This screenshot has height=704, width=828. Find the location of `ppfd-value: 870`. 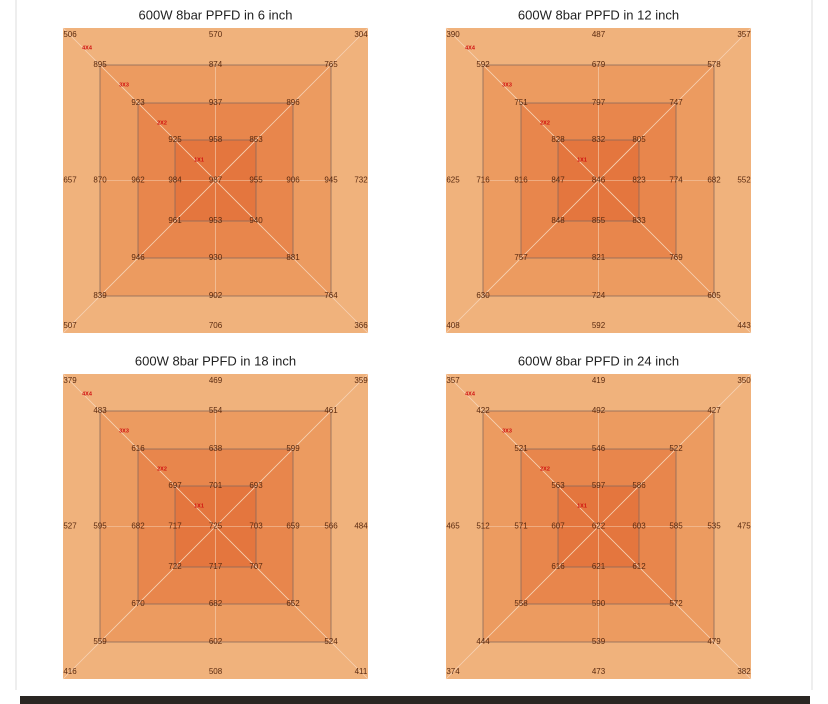

ppfd-value: 870 is located at coordinates (100, 180).